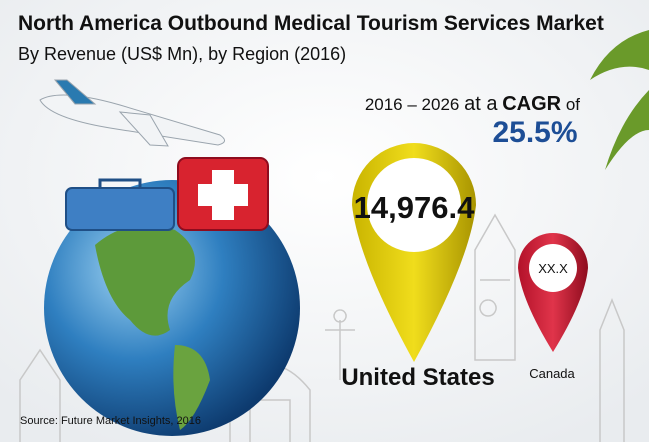  I want to click on region-value: 14,976.4, so click(414, 207).